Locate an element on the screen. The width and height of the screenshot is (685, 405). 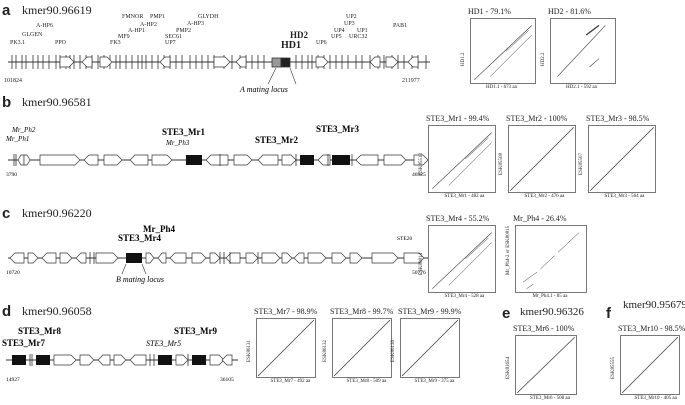
label-ste3-mr1: STE3_Mr1 is located at coordinates (184, 132).